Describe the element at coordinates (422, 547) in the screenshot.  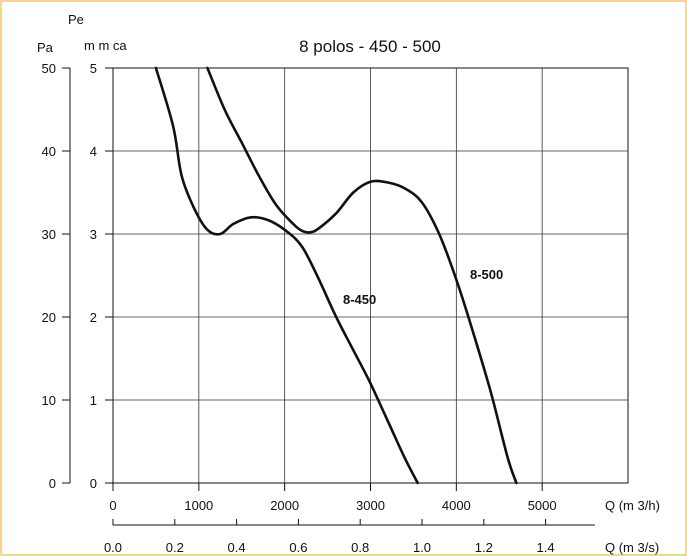
I see `x2-tick-label: 1.0` at that location.